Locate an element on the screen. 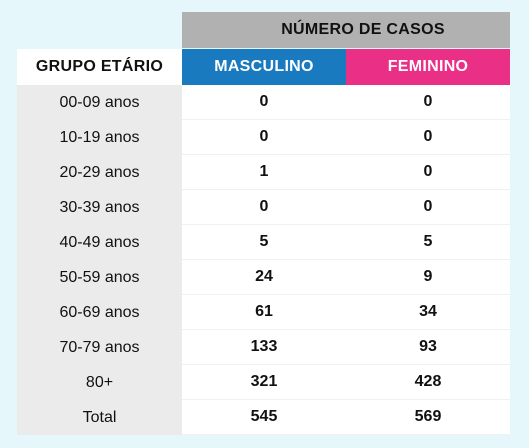  age-group-cell: 10-19 anos is located at coordinates (99, 137).